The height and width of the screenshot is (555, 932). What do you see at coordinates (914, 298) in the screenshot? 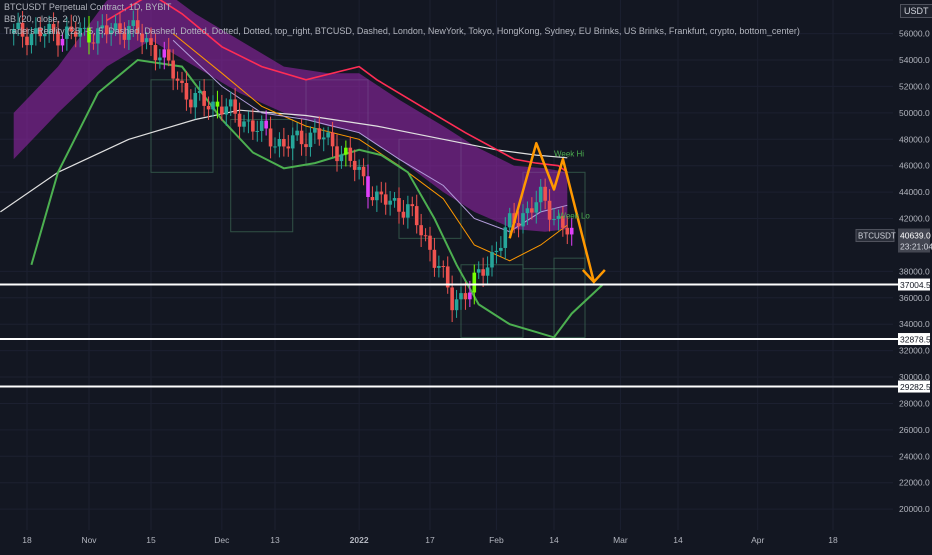
I see `price-tick: 36000.0` at bounding box center [914, 298].